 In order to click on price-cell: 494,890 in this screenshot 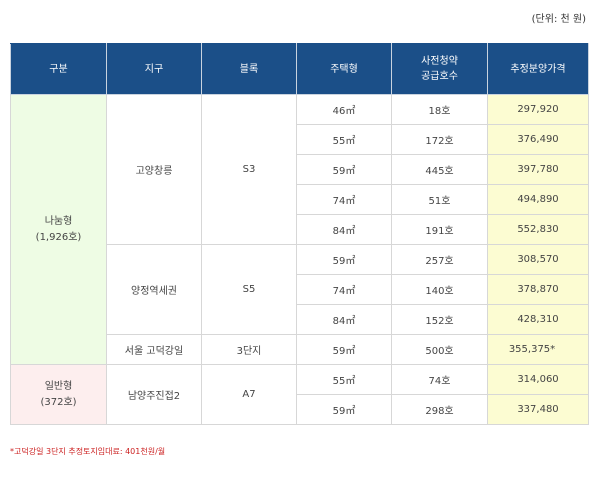, I will do `click(538, 199)`.